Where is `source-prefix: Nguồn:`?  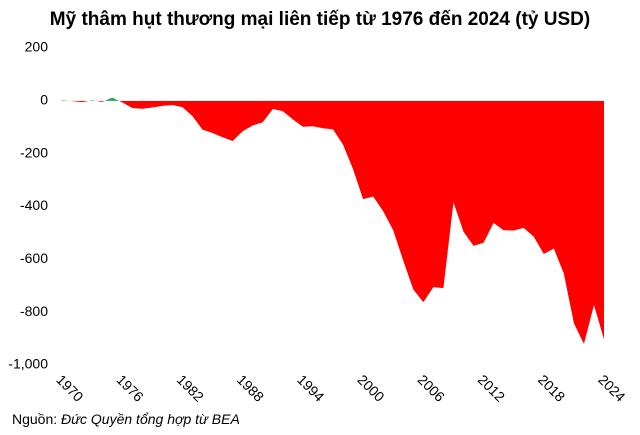
source-prefix: Nguồn: is located at coordinates (34, 419).